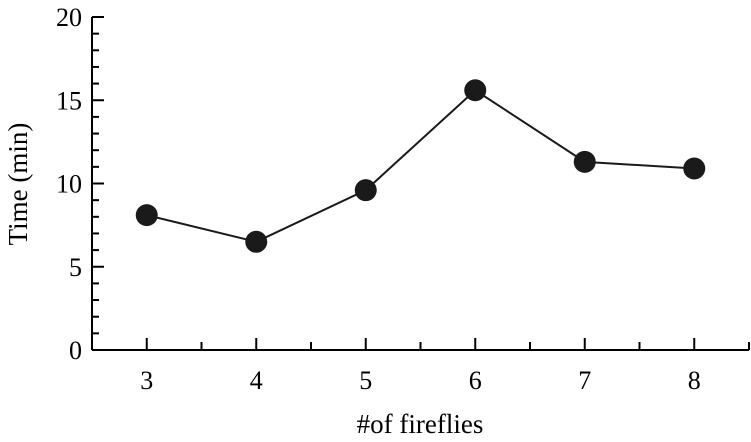  What do you see at coordinates (146, 380) in the screenshot?
I see `x-tick-label: 3` at bounding box center [146, 380].